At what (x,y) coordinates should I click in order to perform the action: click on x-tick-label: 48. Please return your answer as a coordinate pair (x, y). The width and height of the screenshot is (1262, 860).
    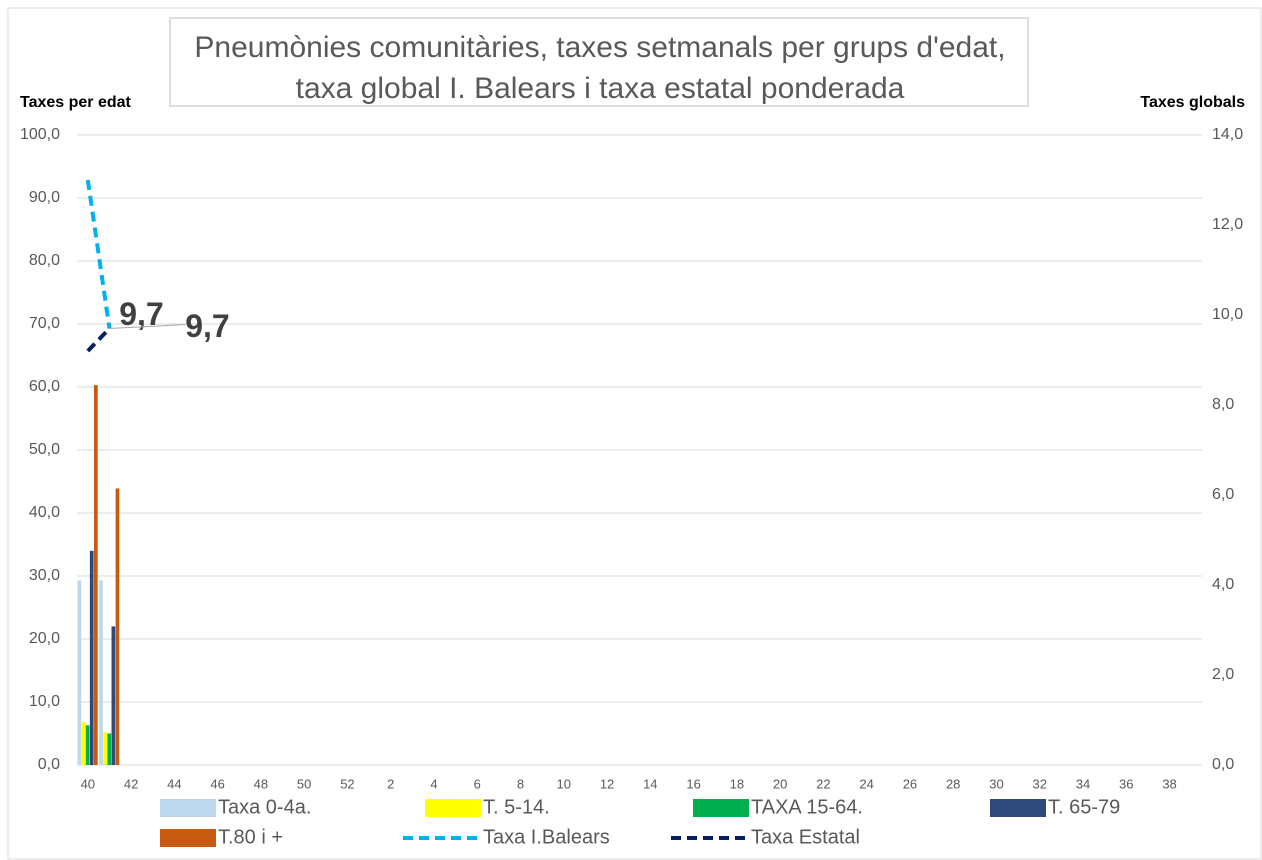
    Looking at the image, I should click on (261, 783).